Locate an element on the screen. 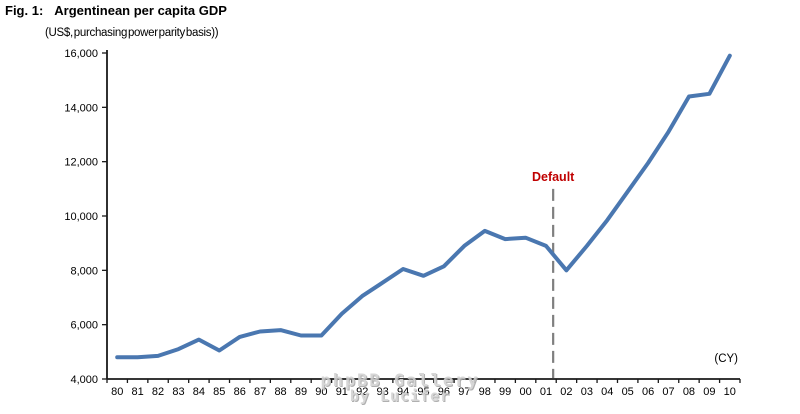 The height and width of the screenshot is (414, 800). x-axis-label: 86 is located at coordinates (240, 392).